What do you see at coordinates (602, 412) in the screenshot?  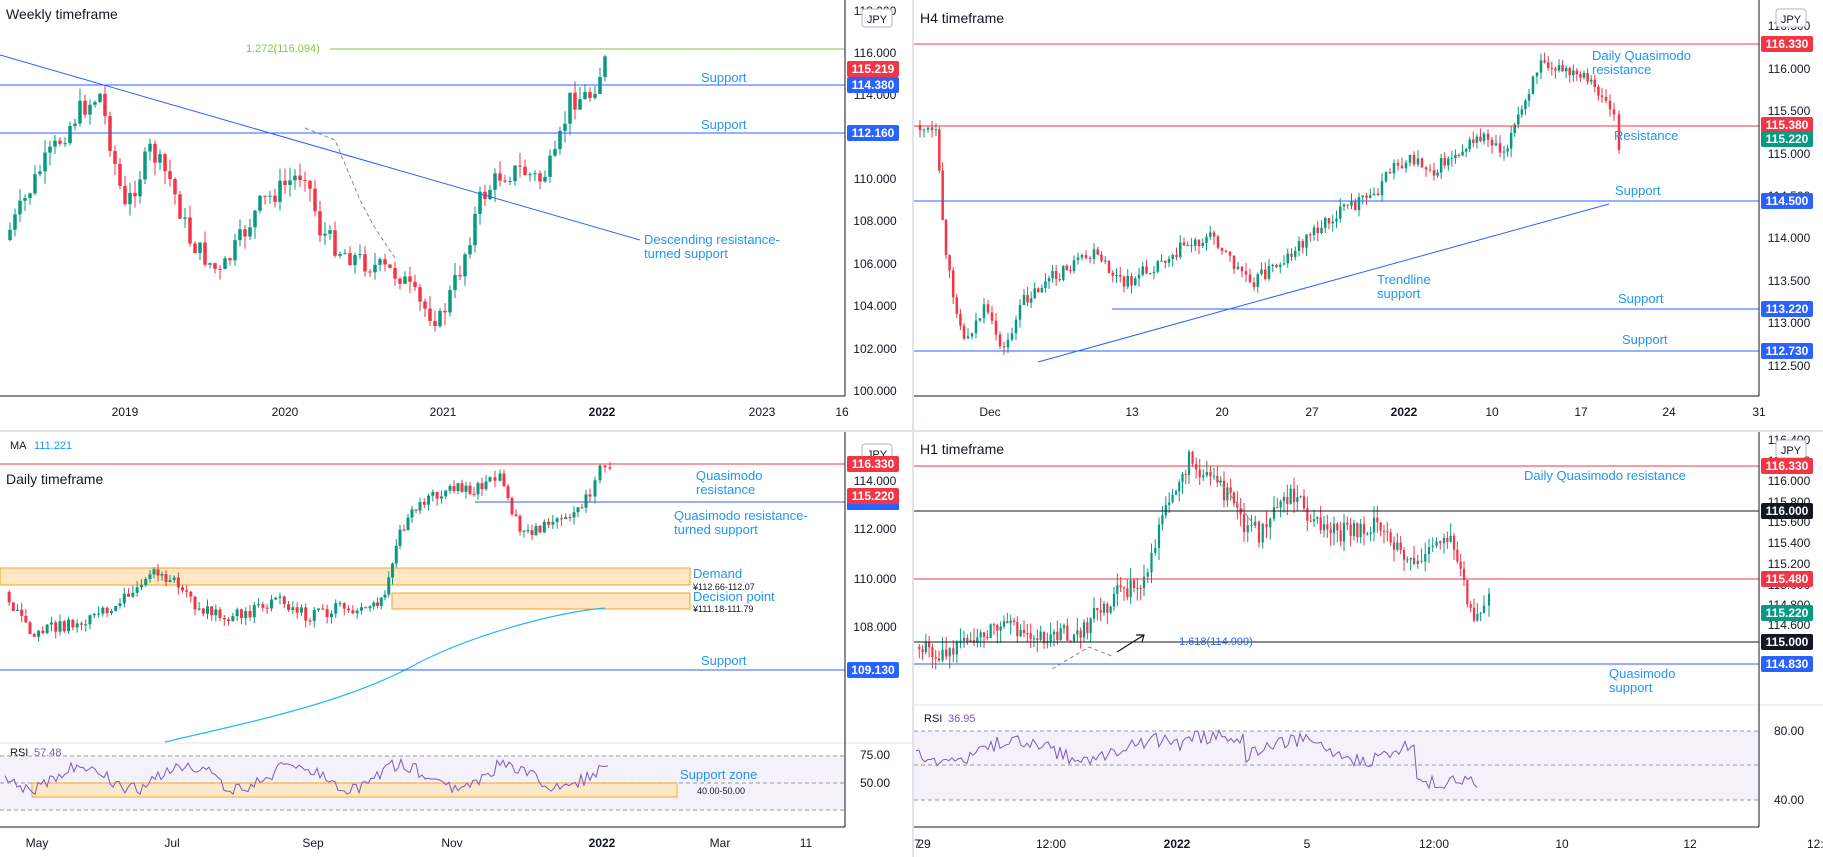 I see `x-tick-label: 2022` at bounding box center [602, 412].